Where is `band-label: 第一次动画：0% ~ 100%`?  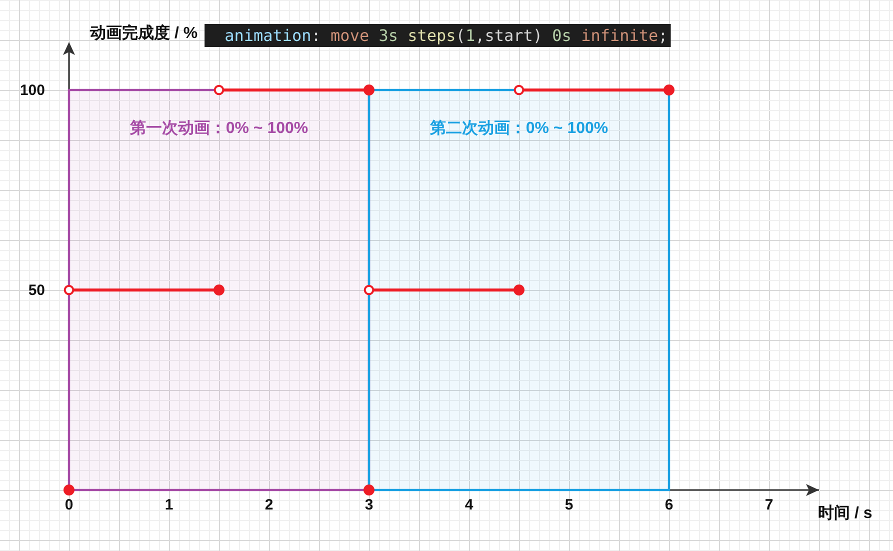
band-label: 第一次动画：0% ~ 100% is located at coordinates (218, 128).